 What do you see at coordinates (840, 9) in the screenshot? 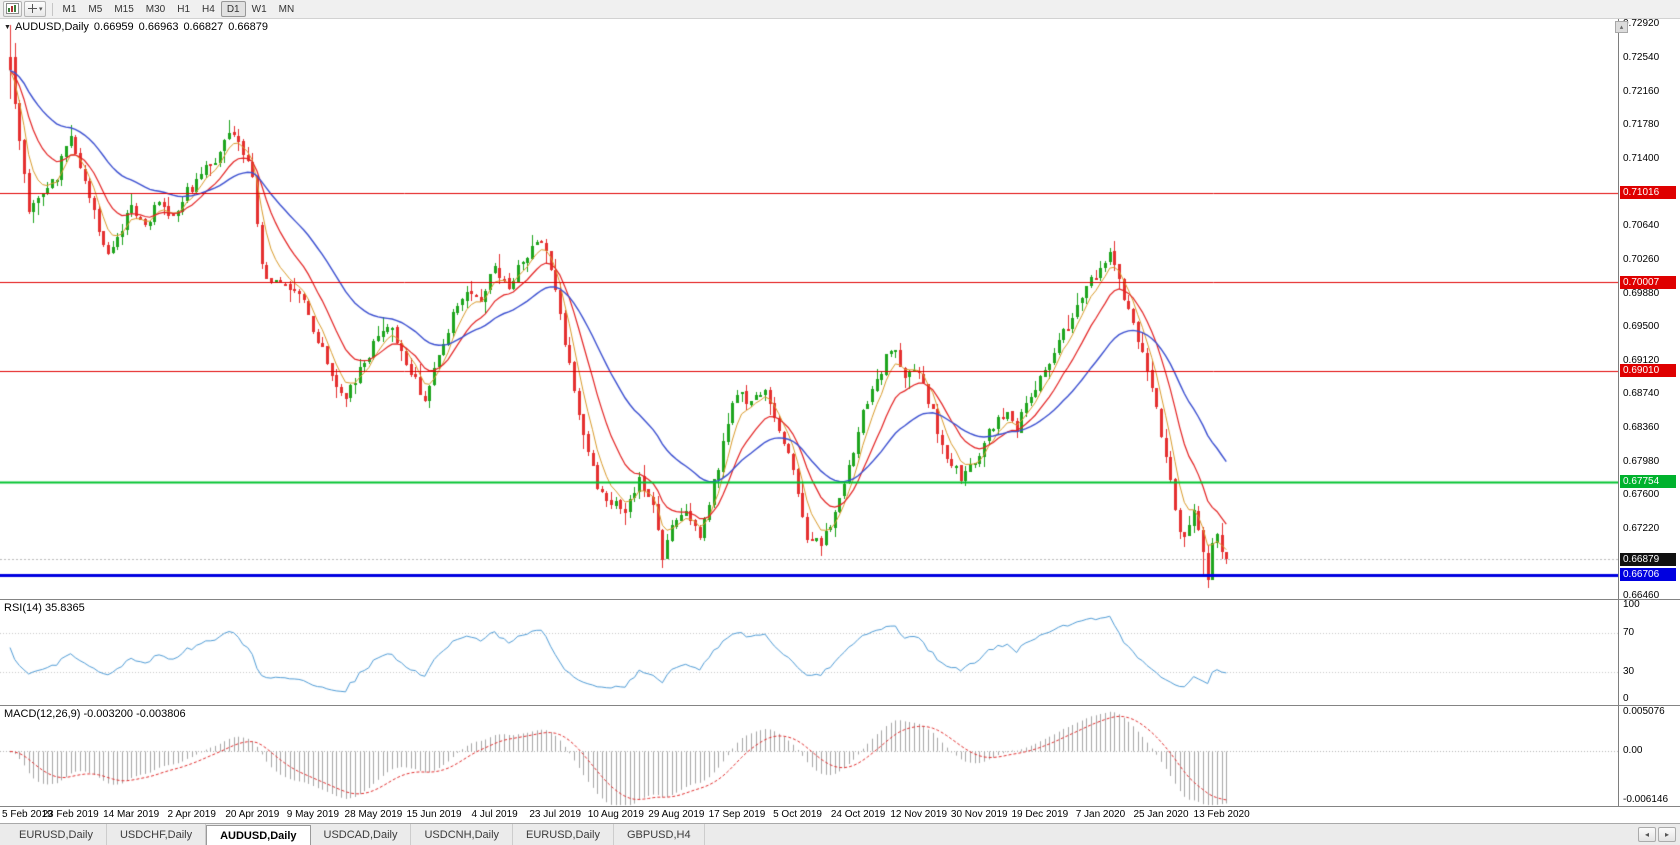
I see `toolbar: ▾ M1 M5 M15 M30 H1 H4 D1 W1 MN` at bounding box center [840, 9].